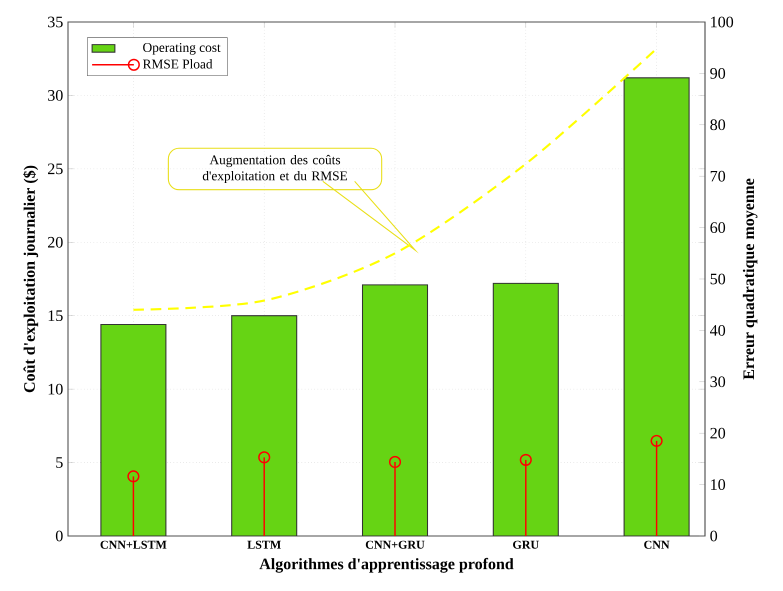 The image size is (783, 591). Describe the element at coordinates (55, 168) in the screenshot. I see `y-tick-label: 25` at that location.